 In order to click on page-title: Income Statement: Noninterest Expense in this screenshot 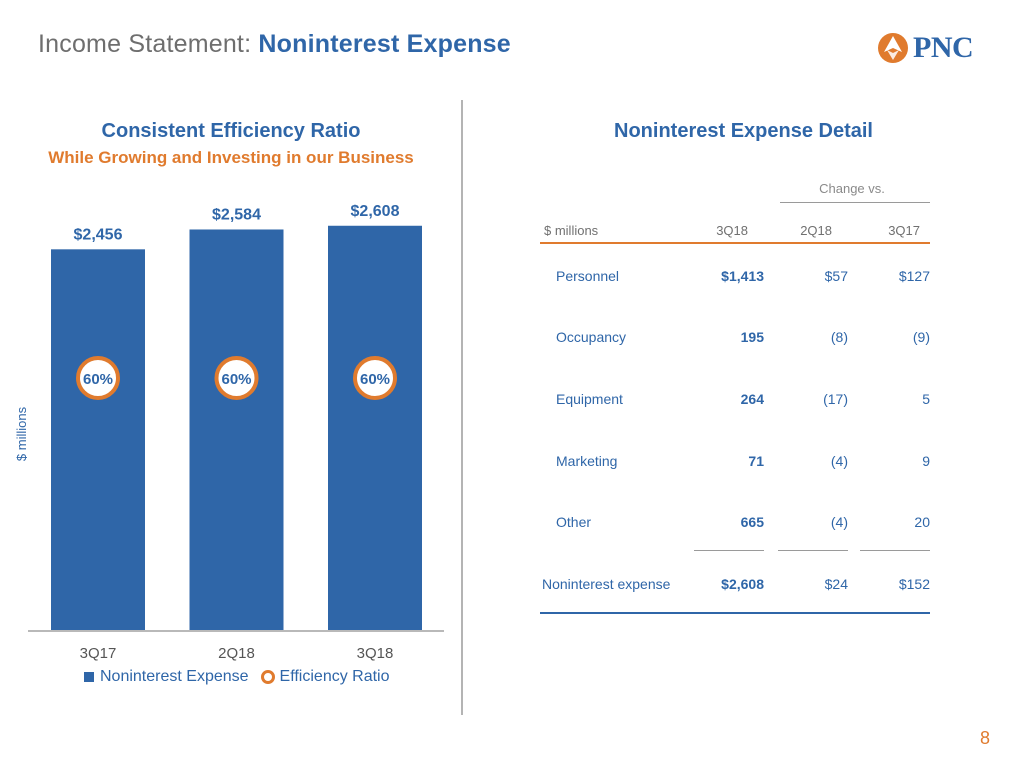, I will do `click(274, 44)`.